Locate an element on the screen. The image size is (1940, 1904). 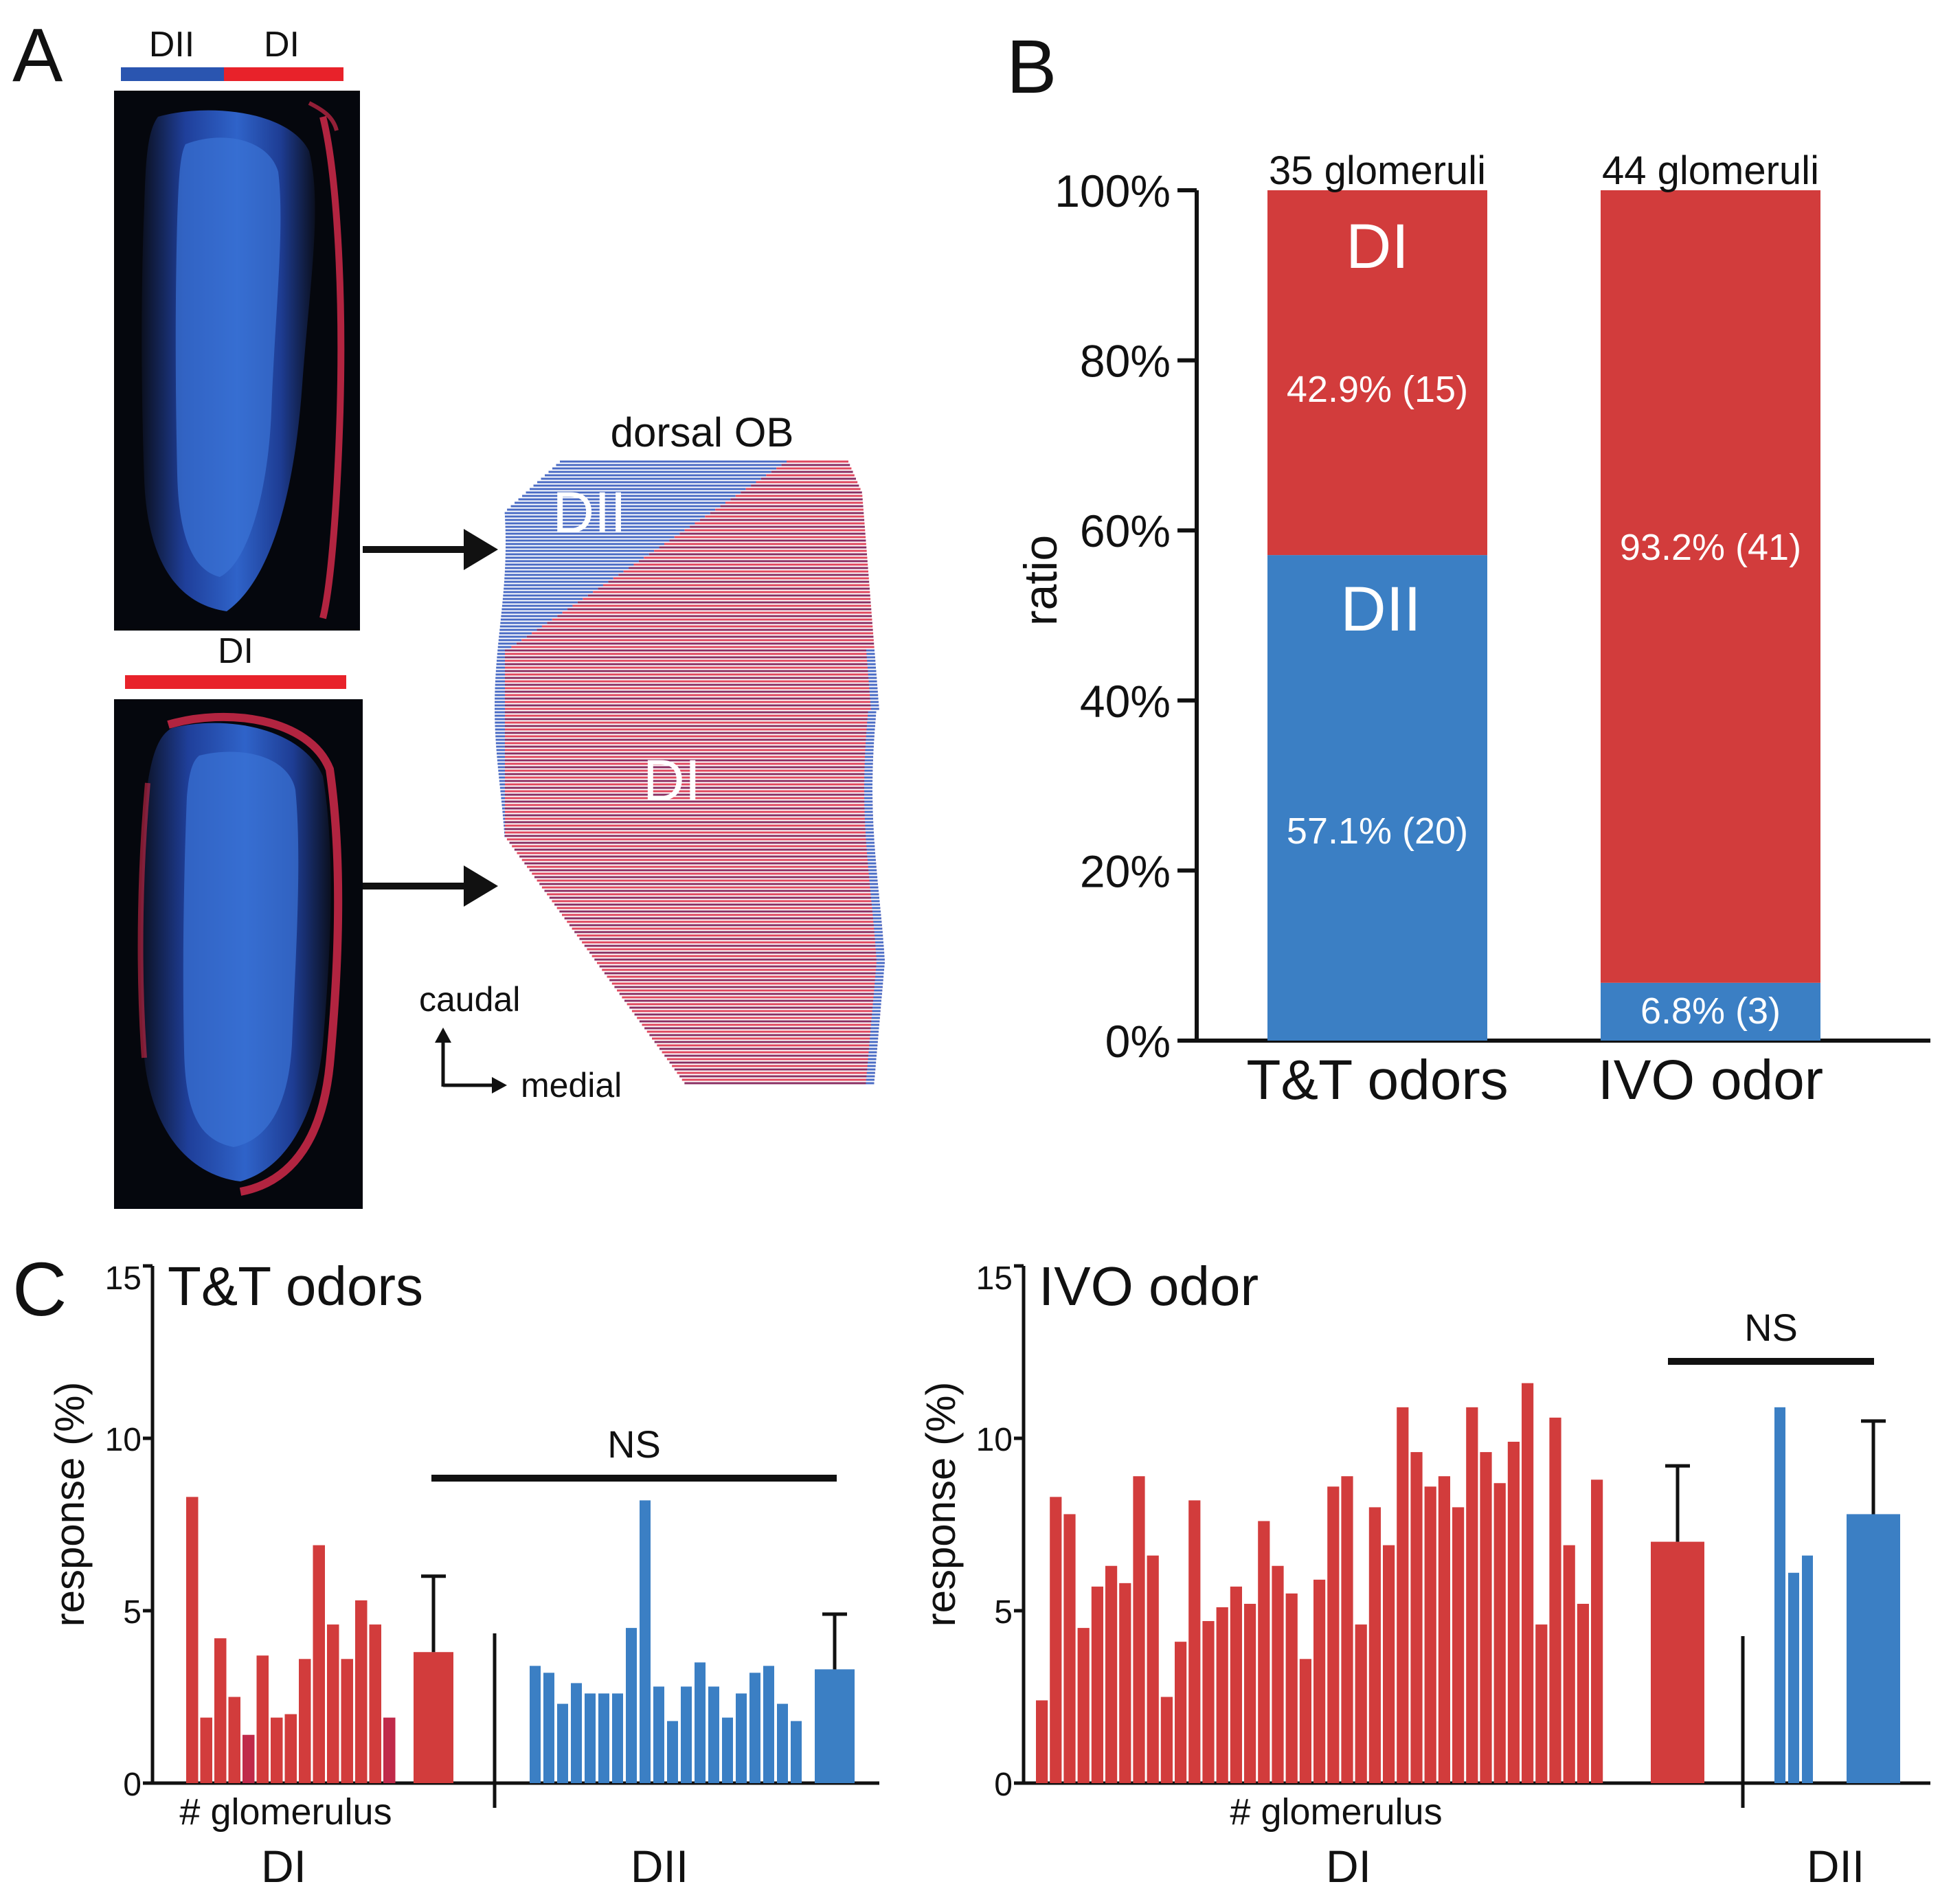
map-region-dii: DII is located at coordinates (589, 512).